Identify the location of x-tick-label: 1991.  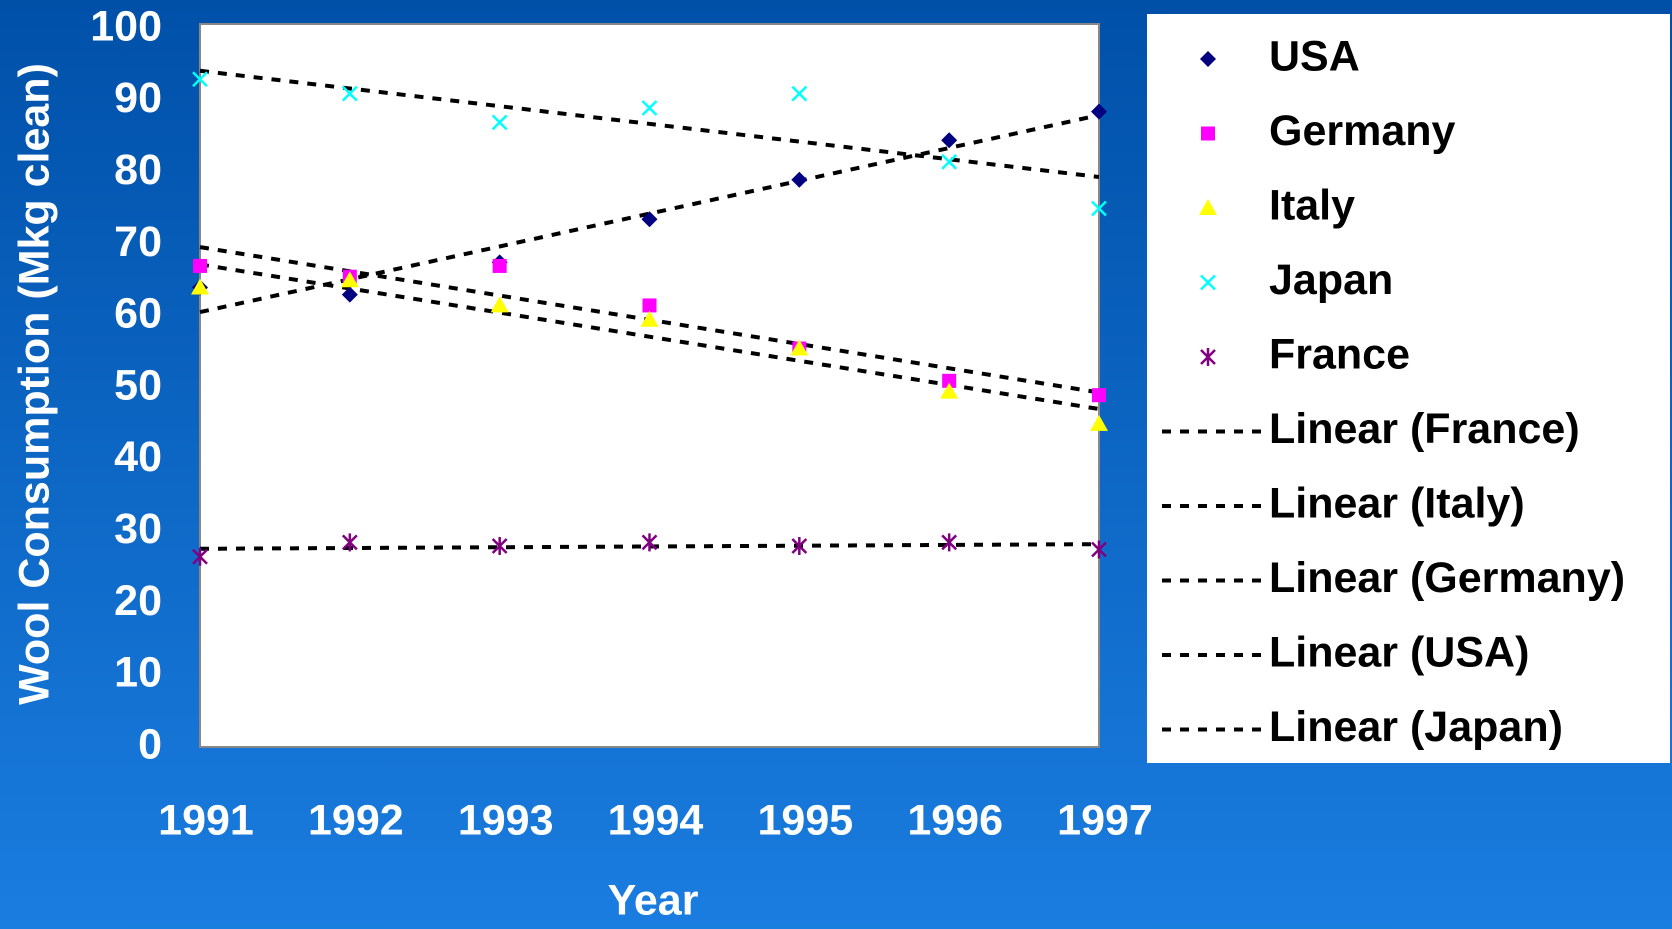
(206, 820).